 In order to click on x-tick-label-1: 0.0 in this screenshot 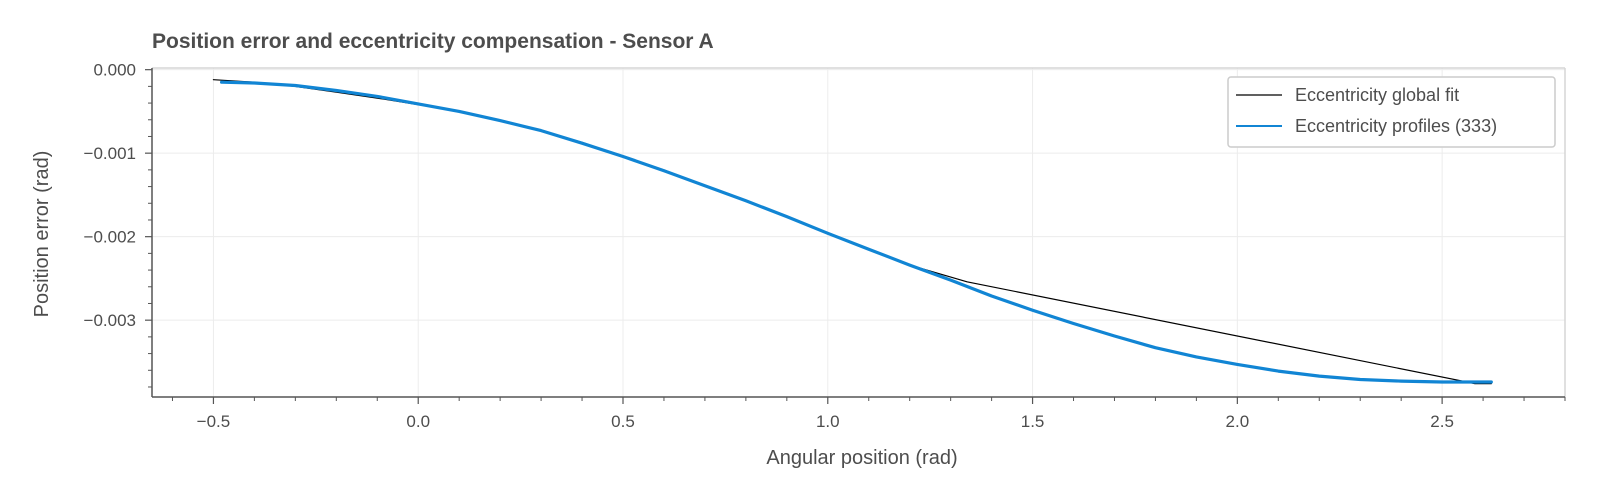, I will do `click(418, 421)`.